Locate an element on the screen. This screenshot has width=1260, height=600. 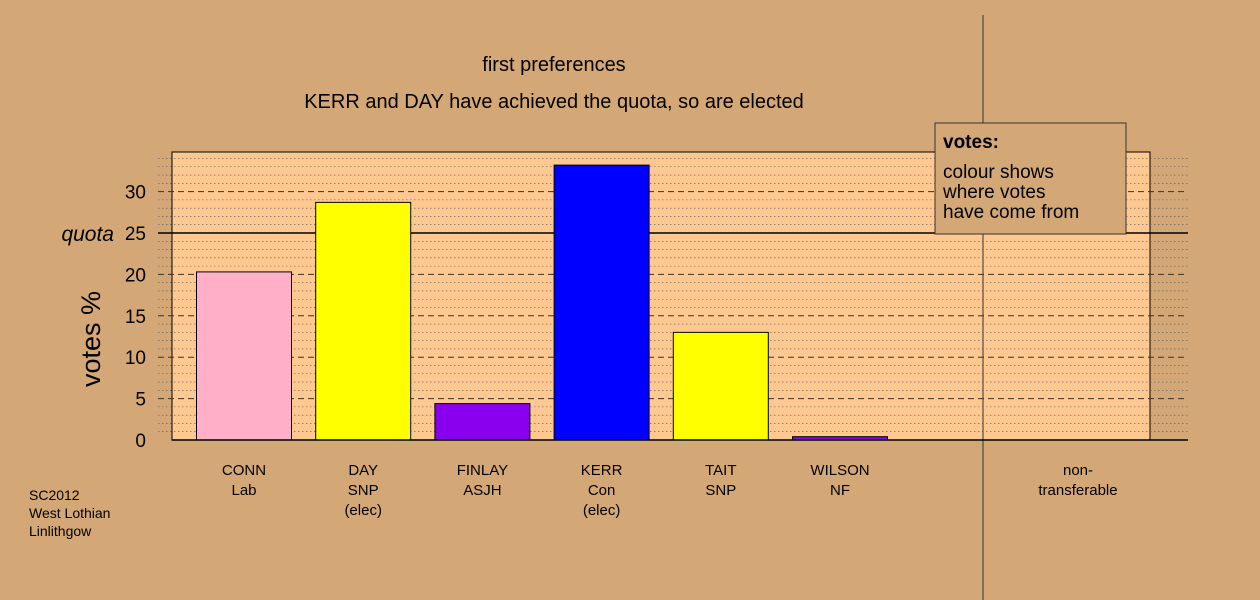
nontransferable-label-line1: non- is located at coordinates (1078, 470).